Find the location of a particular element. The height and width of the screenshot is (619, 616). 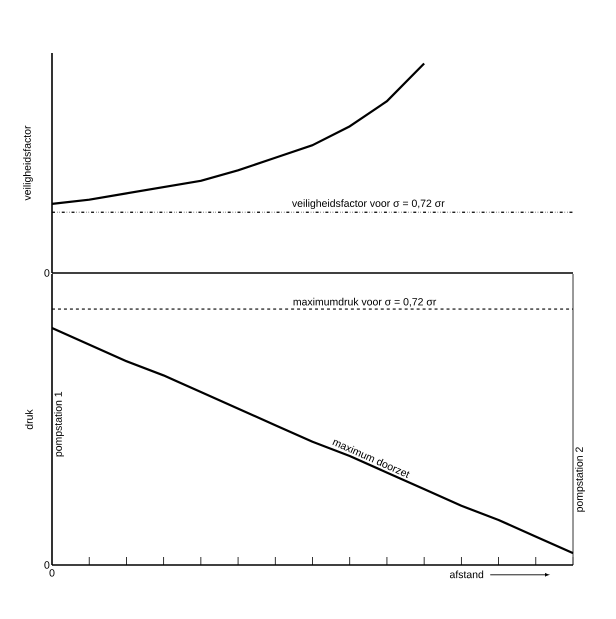

annotation: pompstation 1 is located at coordinates (59, 424).